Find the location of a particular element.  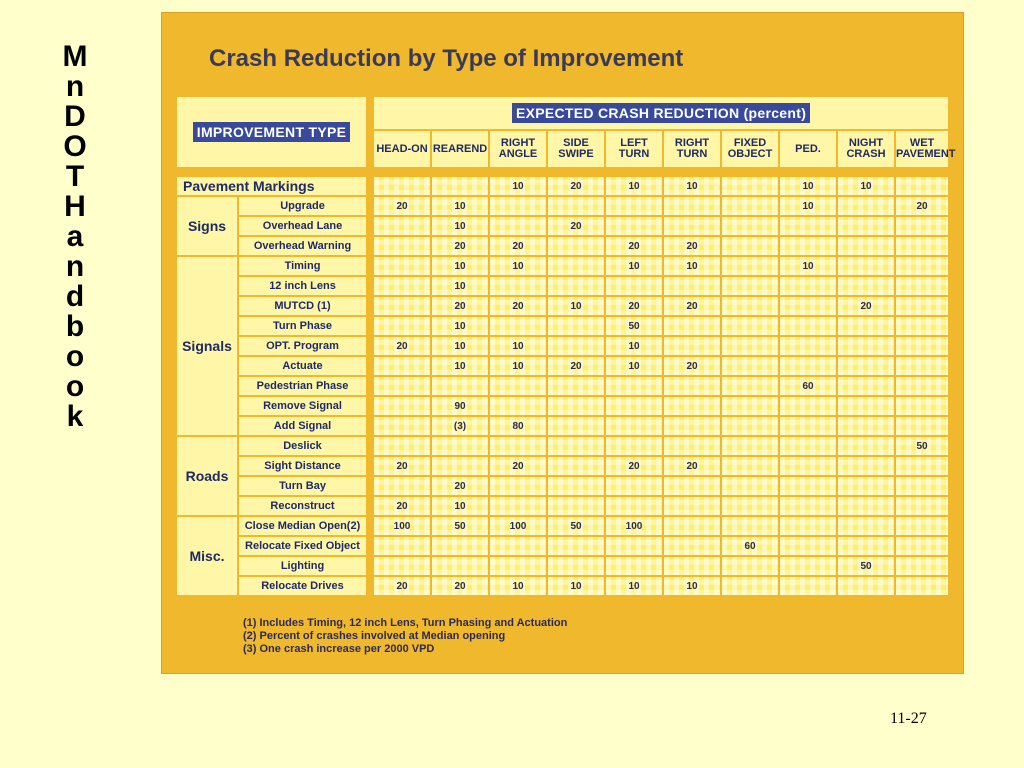

category-cell: Signals is located at coordinates (207, 346).